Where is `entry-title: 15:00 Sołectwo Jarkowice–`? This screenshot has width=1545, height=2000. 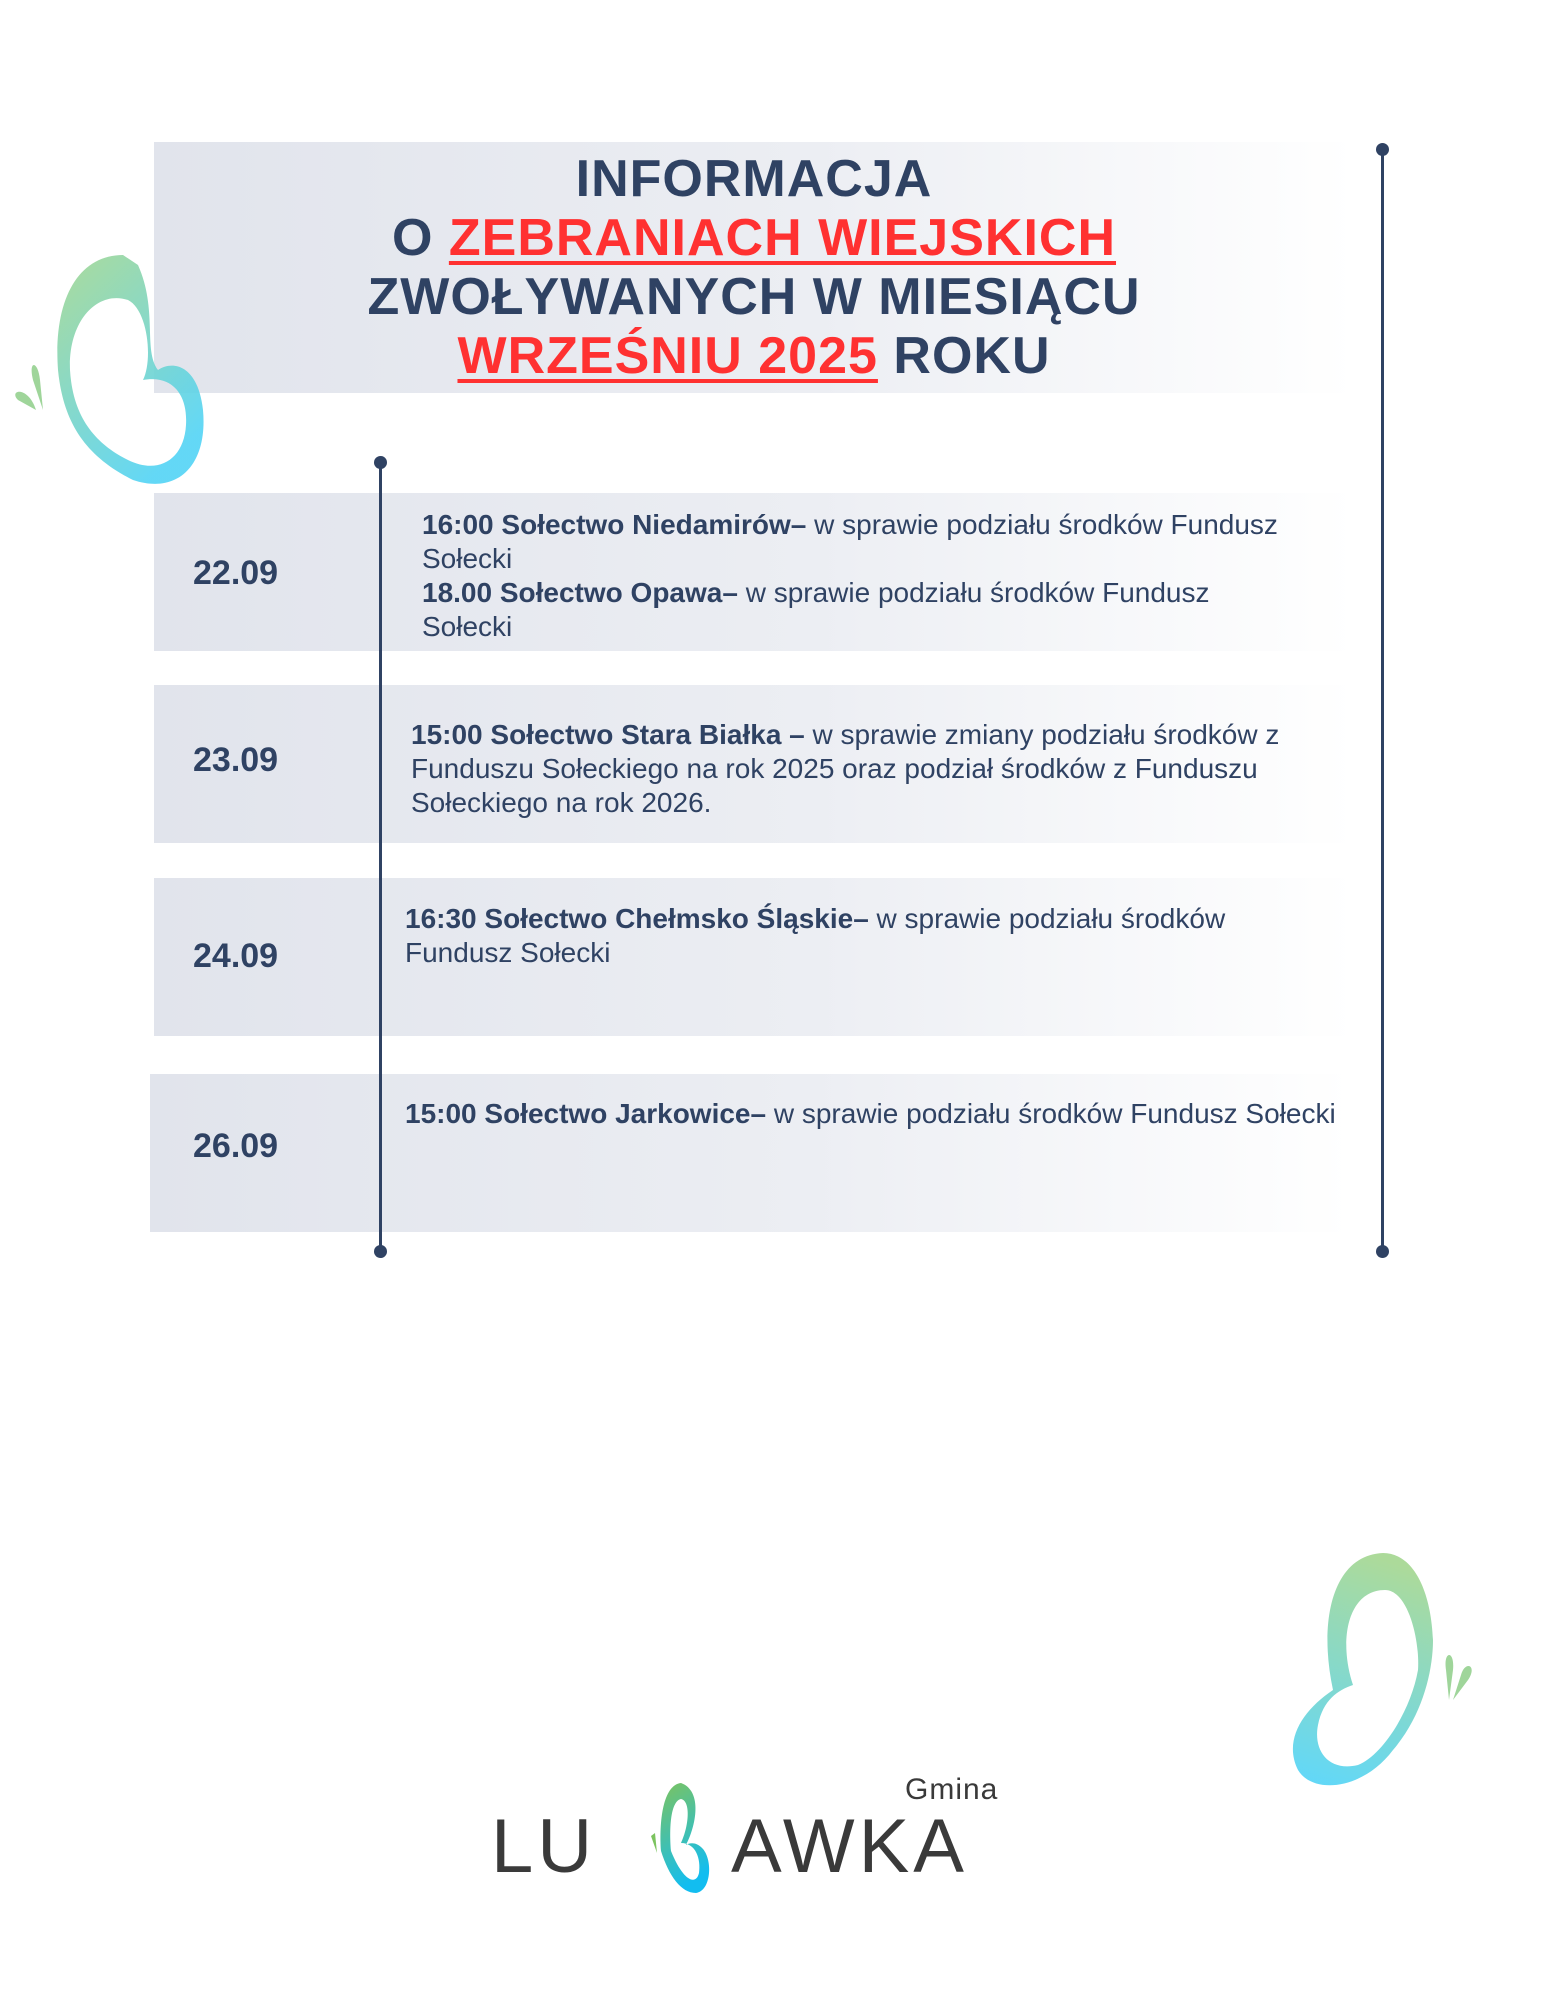
entry-title: 15:00 Sołectwo Jarkowice– is located at coordinates (586, 1113).